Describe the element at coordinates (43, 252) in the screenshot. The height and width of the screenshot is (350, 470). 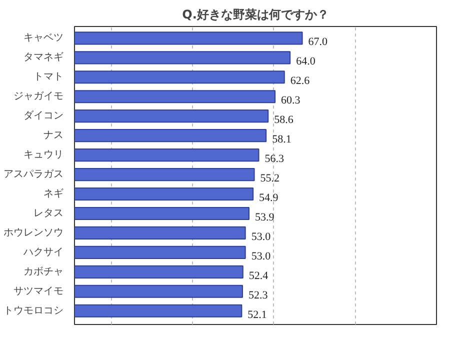
I see `y-tick-label: ハクサイ` at that location.